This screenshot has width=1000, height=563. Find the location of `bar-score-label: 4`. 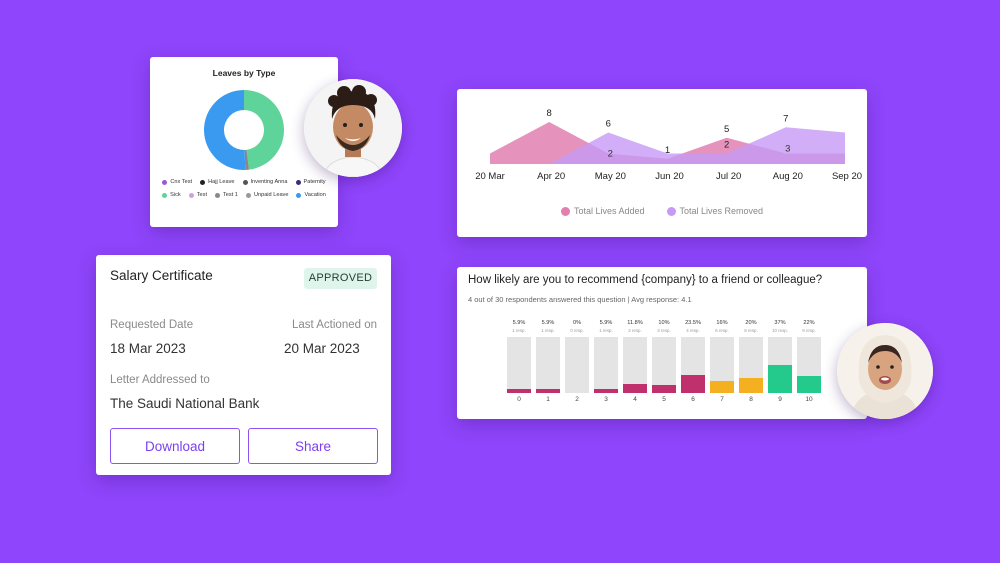

bar-score-label: 4 is located at coordinates (635, 399).